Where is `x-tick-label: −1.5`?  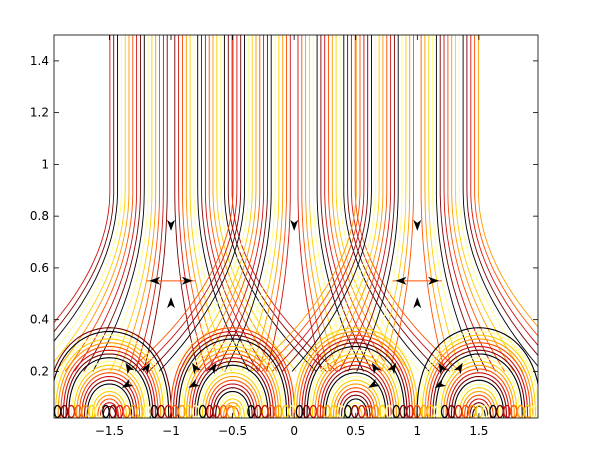 x-tick-label: −1.5 is located at coordinates (109, 431).